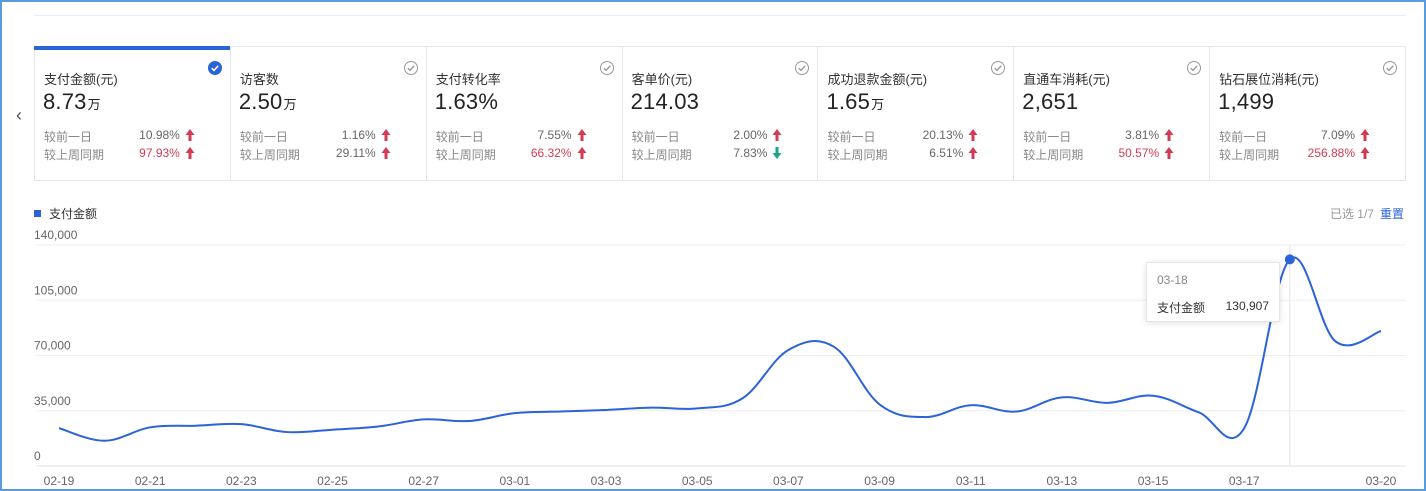 This screenshot has height=491, width=1426. I want to click on compare-week-value: 97.93%, so click(159, 153).